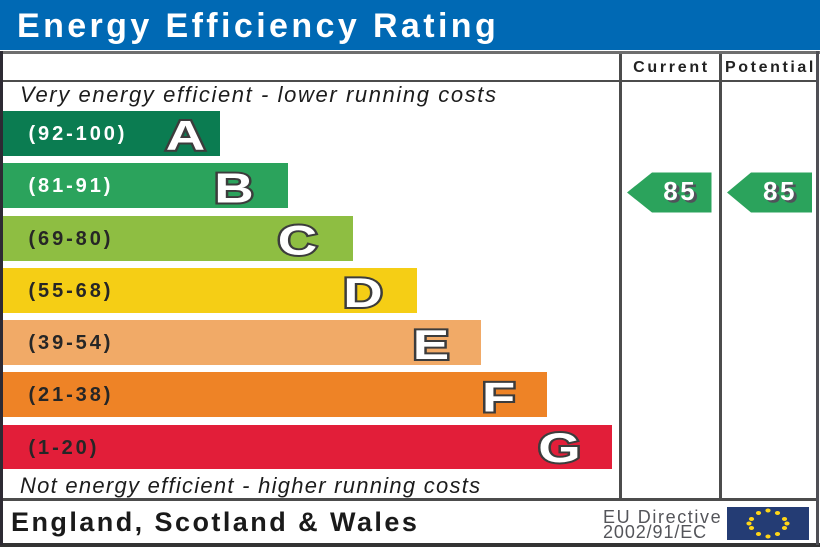 The image size is (820, 547). I want to click on svg-text: F, so click(498, 397).